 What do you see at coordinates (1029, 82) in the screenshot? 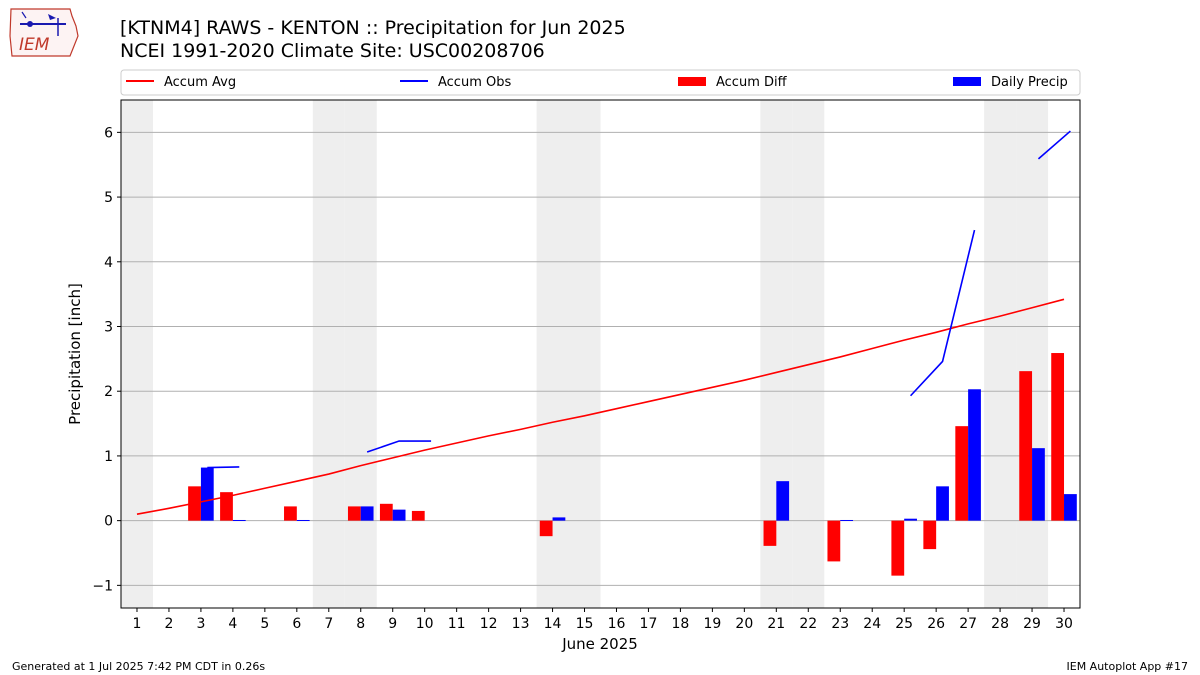
I see `legend-label-daily-precip: Daily Precip` at bounding box center [1029, 82].